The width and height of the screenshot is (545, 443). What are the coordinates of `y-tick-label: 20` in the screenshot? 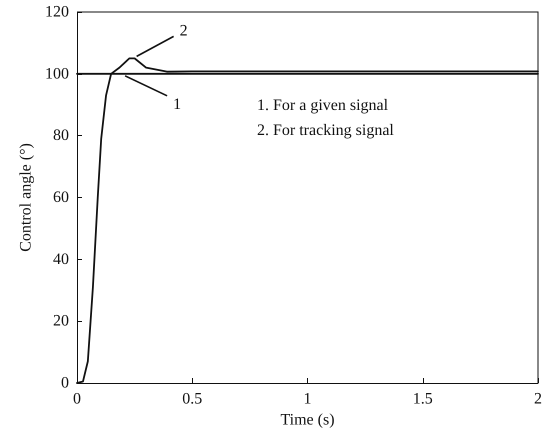 It's located at (61, 321).